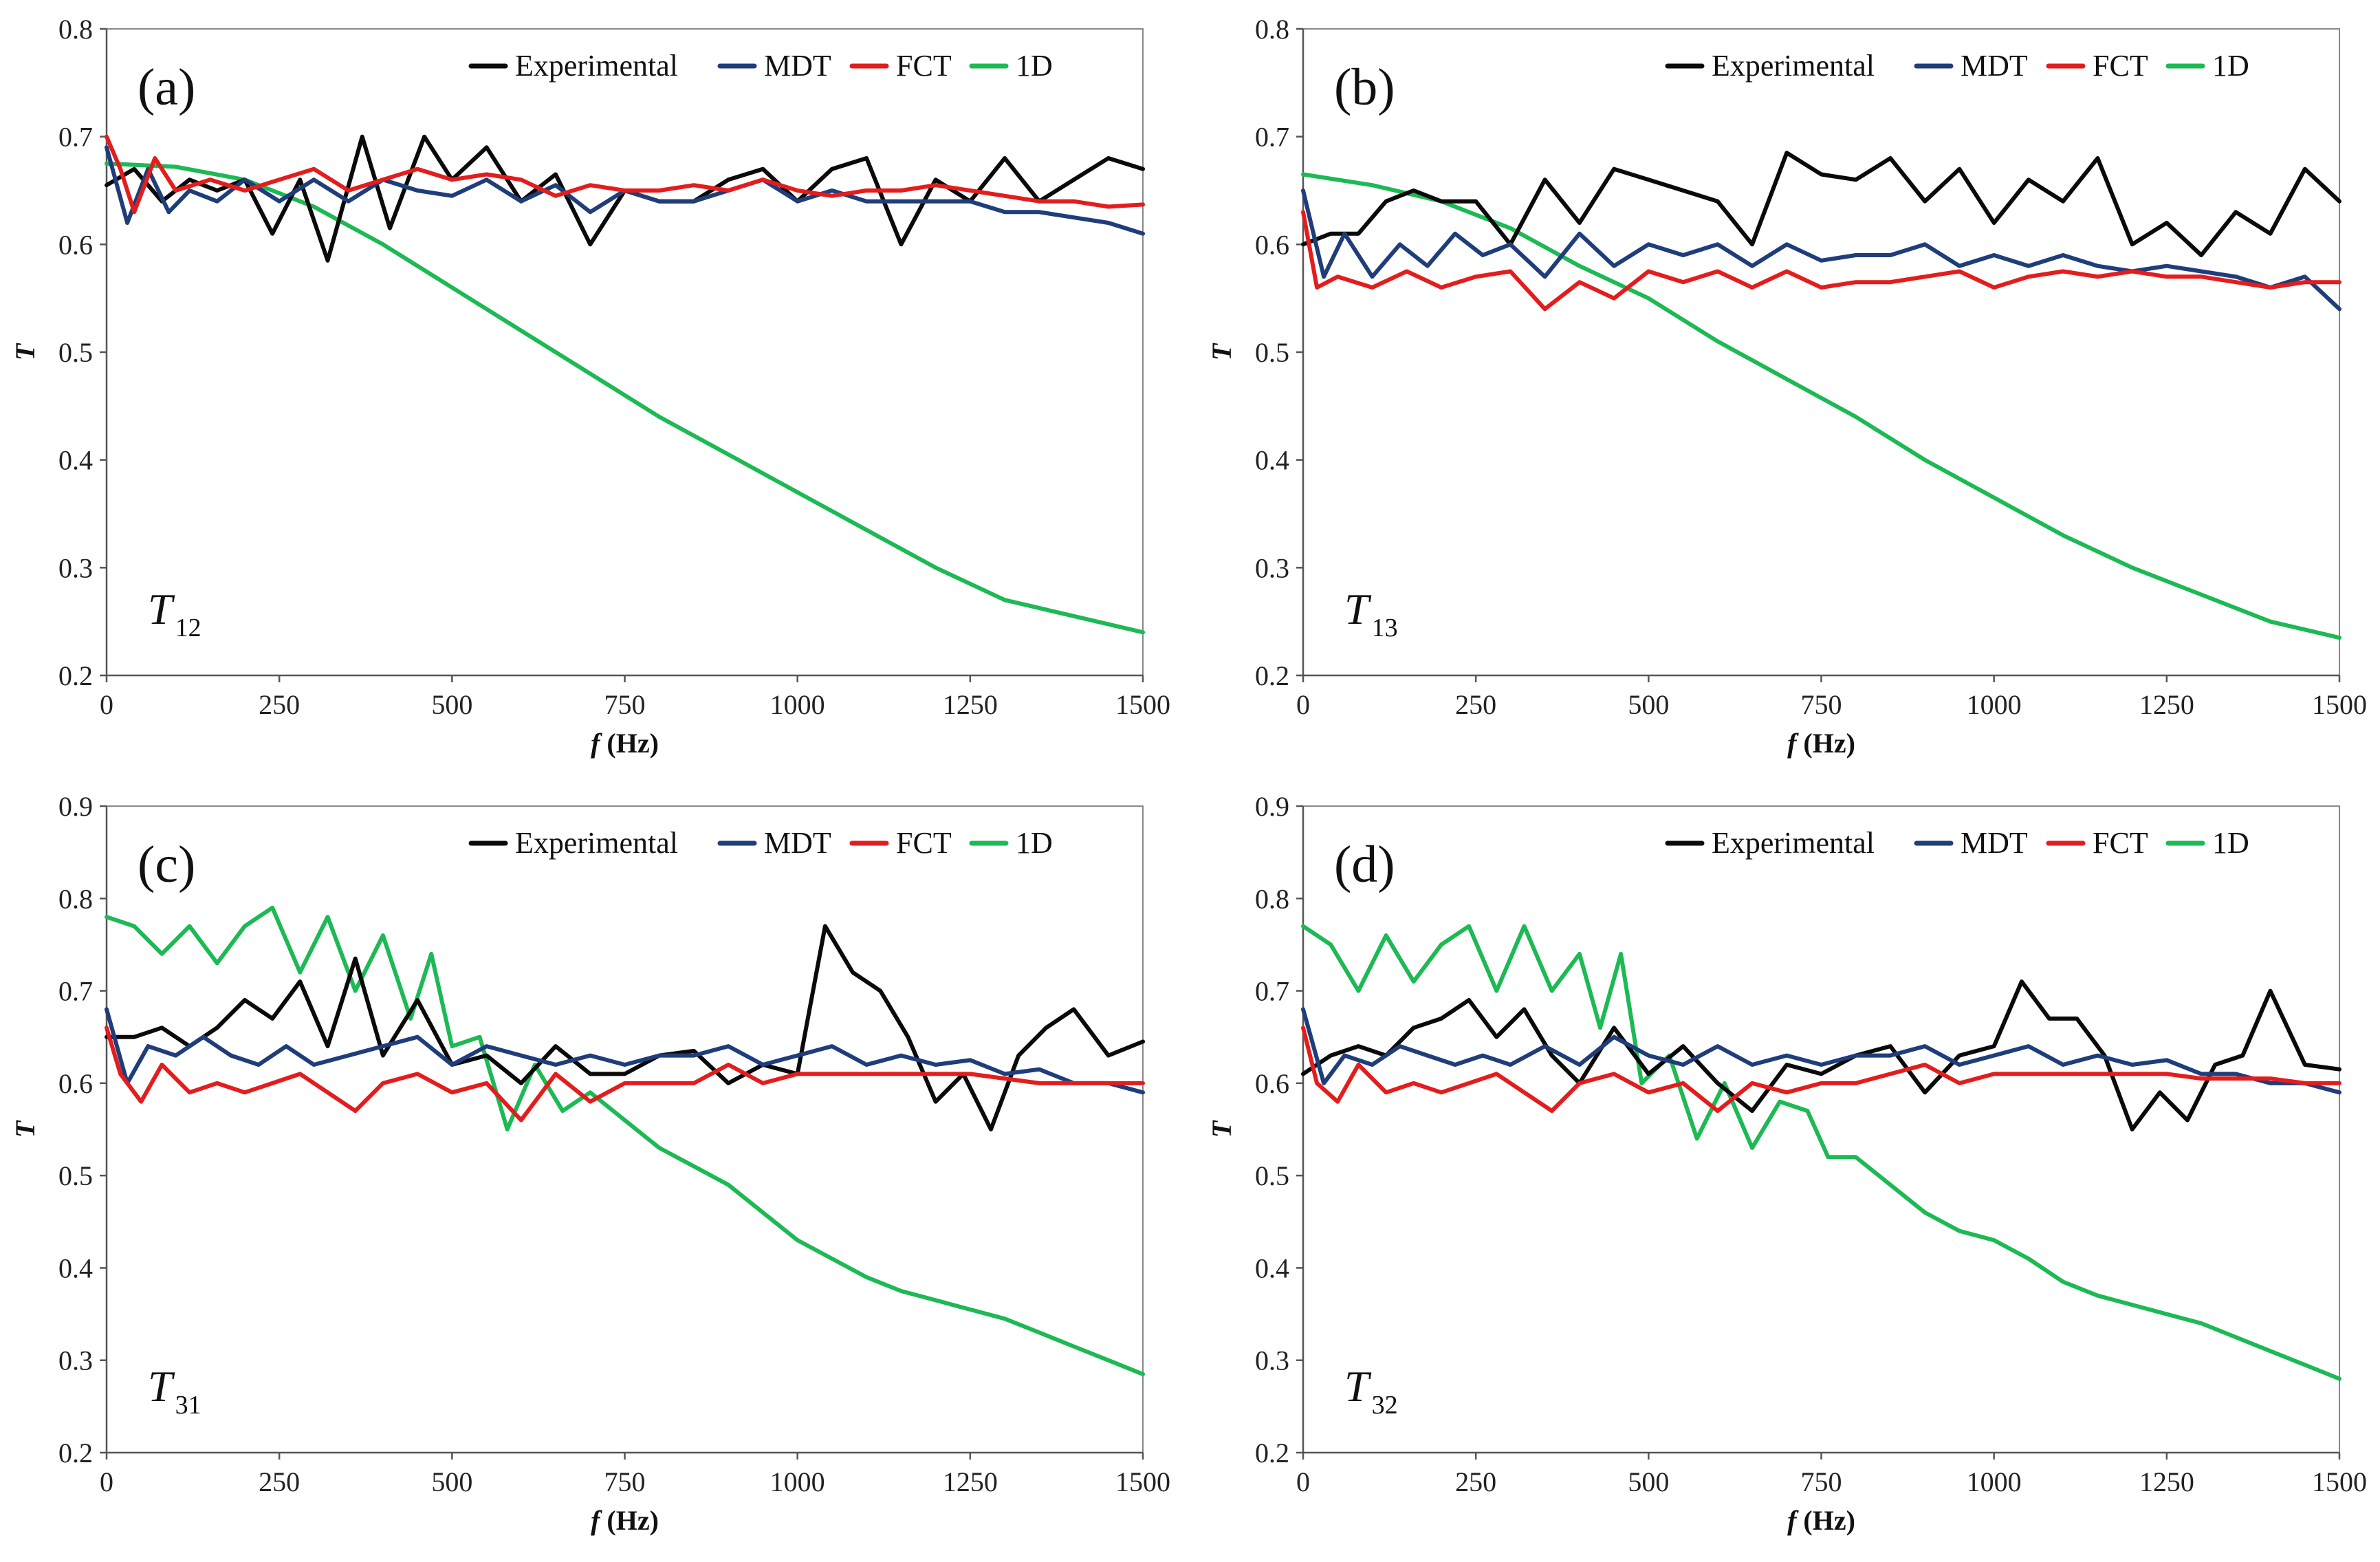 The height and width of the screenshot is (1562, 2380). What do you see at coordinates (166, 865) in the screenshot?
I see `panel-label: (c)` at bounding box center [166, 865].